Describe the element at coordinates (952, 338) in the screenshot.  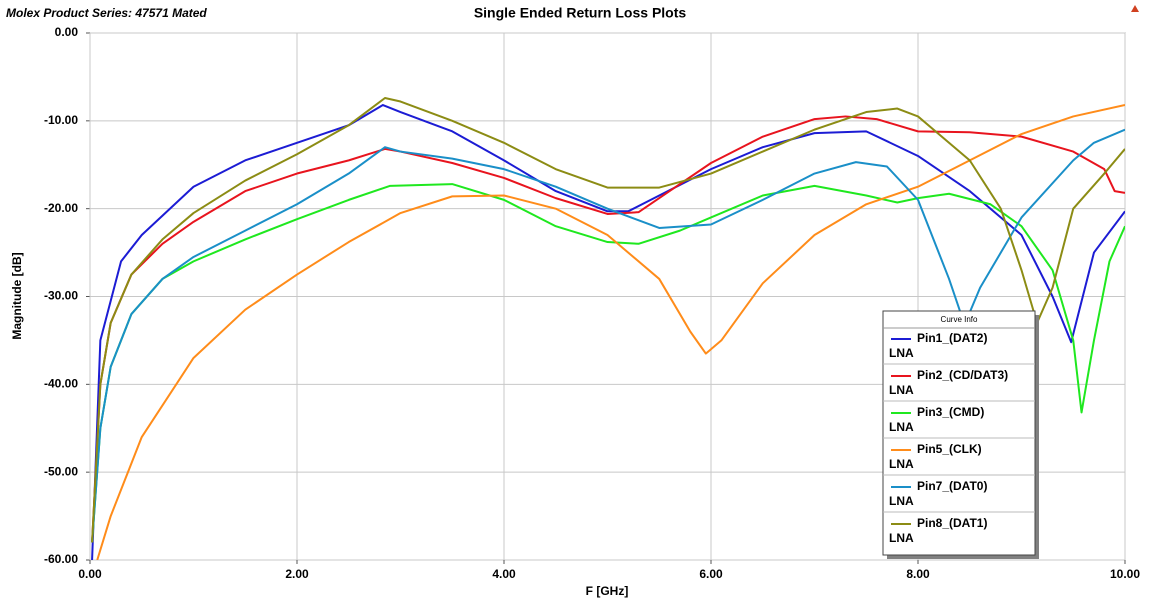
I see `legend-label: Pin1_(DAT2)` at that location.